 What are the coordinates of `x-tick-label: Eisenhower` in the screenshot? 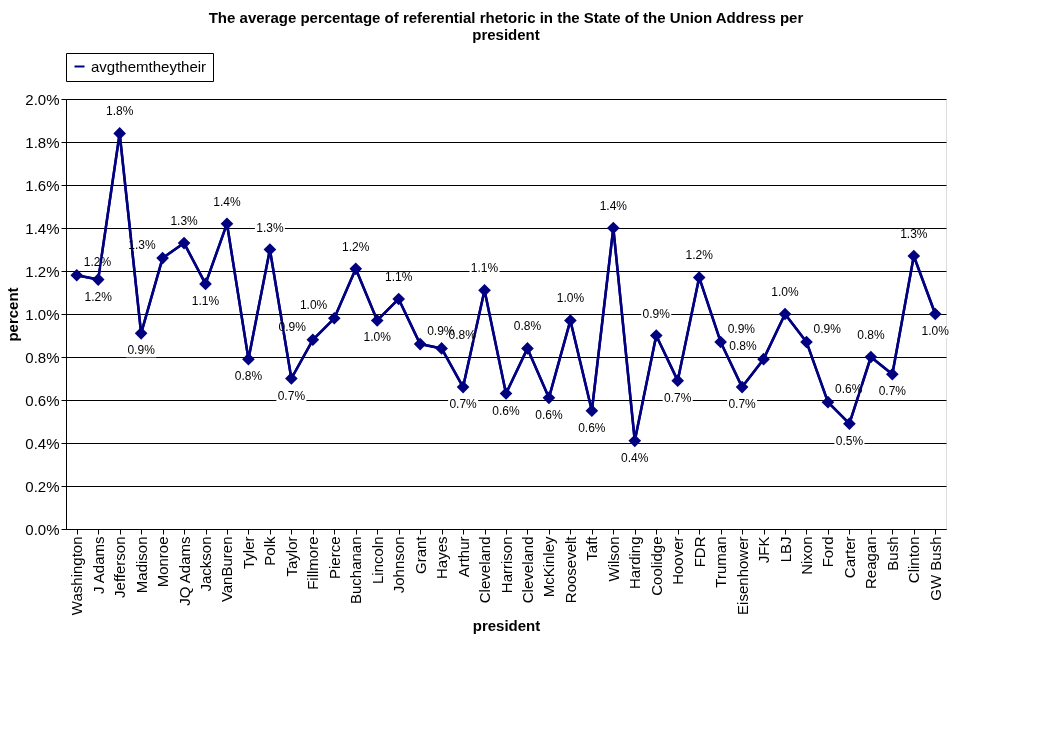 It's located at (742, 575).